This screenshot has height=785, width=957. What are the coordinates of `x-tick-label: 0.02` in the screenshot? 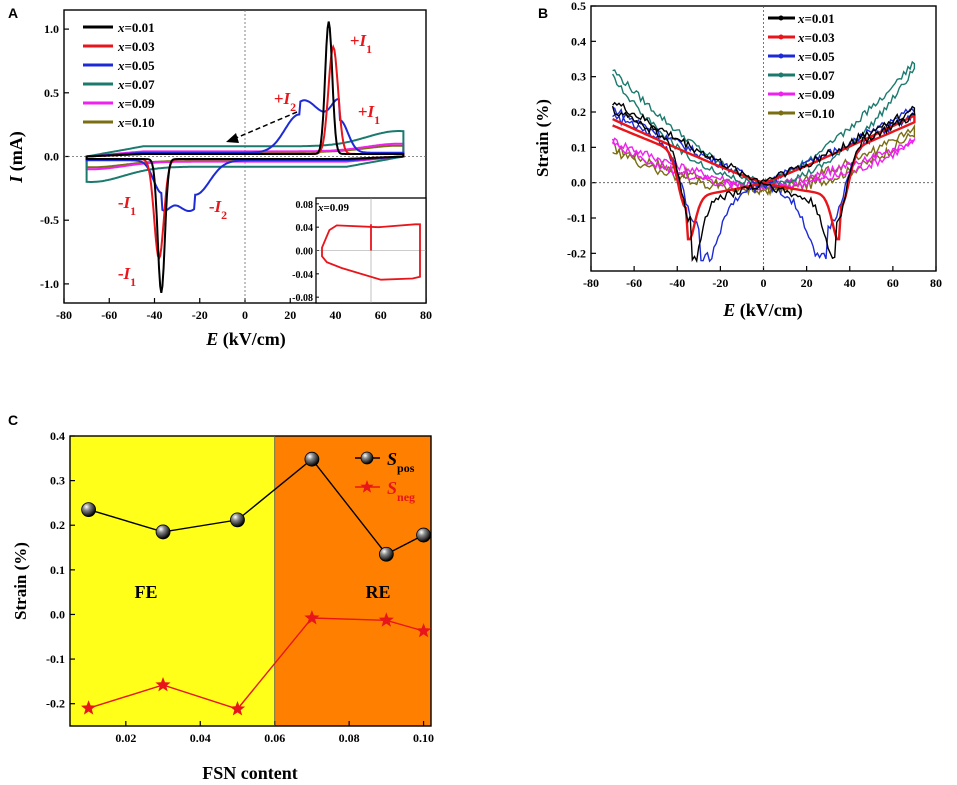 It's located at (125, 738).